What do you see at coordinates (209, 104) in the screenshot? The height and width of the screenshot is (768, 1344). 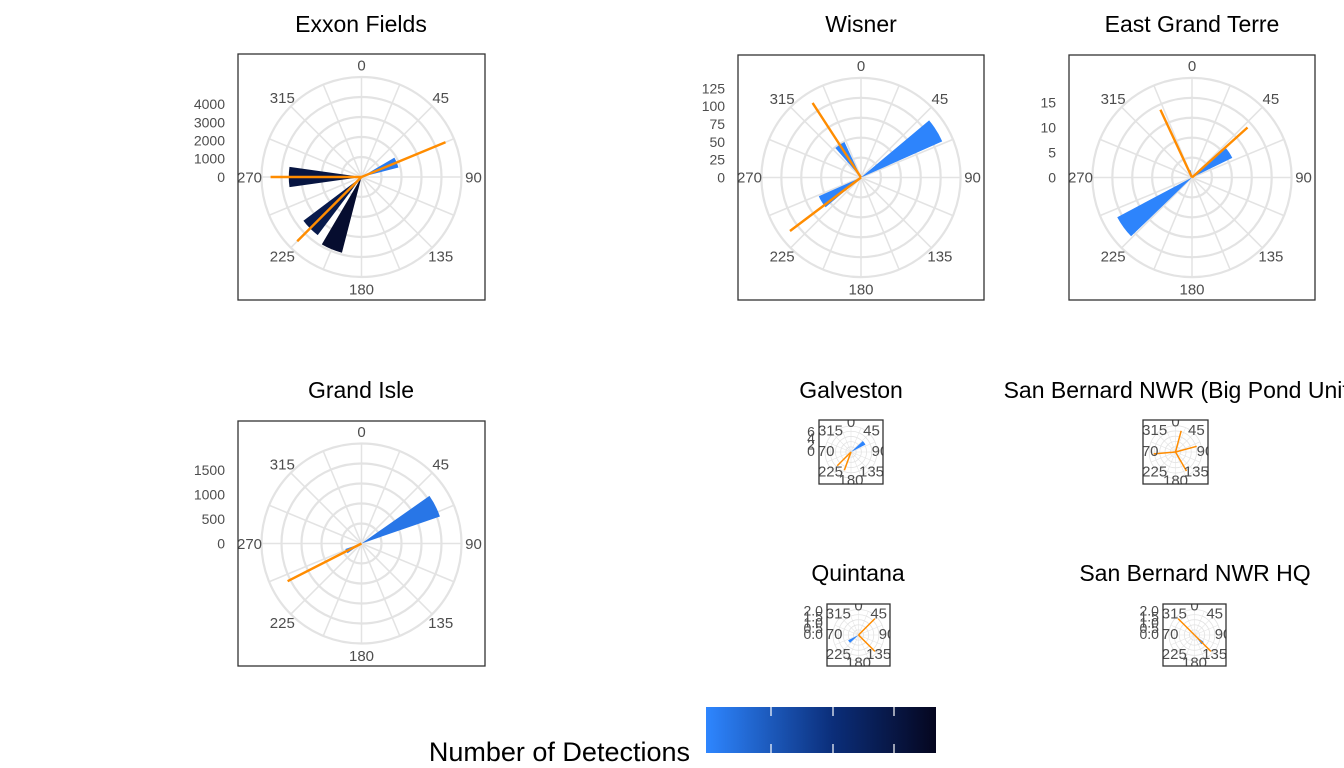 I see `radial-tick-label: 4000` at bounding box center [209, 104].